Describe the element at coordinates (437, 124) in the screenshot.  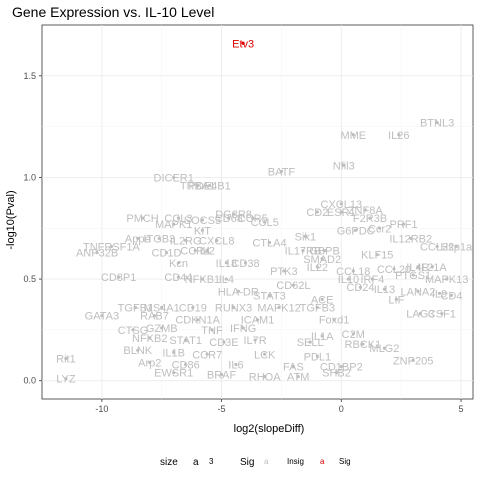
I see `point-label: BTNL3` at that location.